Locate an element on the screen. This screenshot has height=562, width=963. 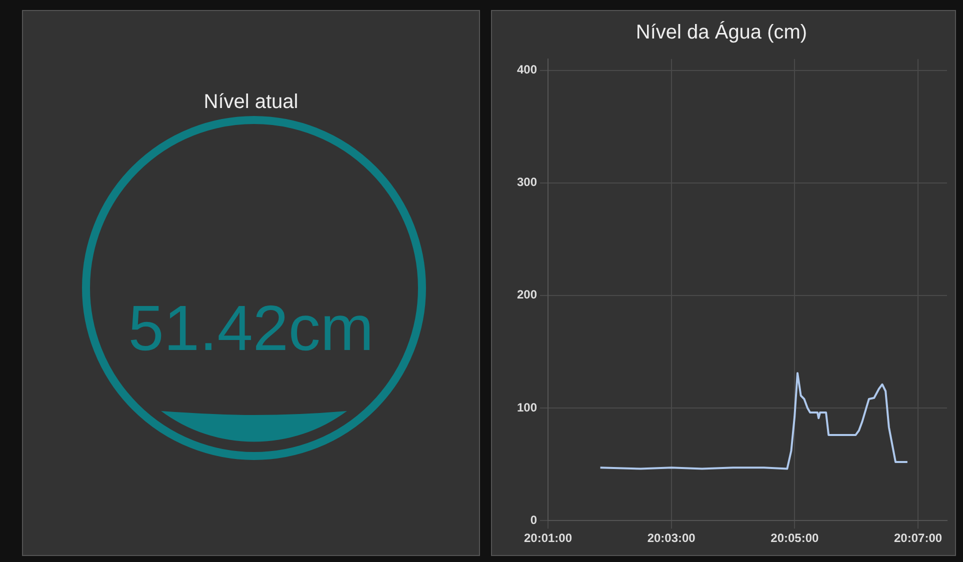
text: Nível atual is located at coordinates (251, 102).